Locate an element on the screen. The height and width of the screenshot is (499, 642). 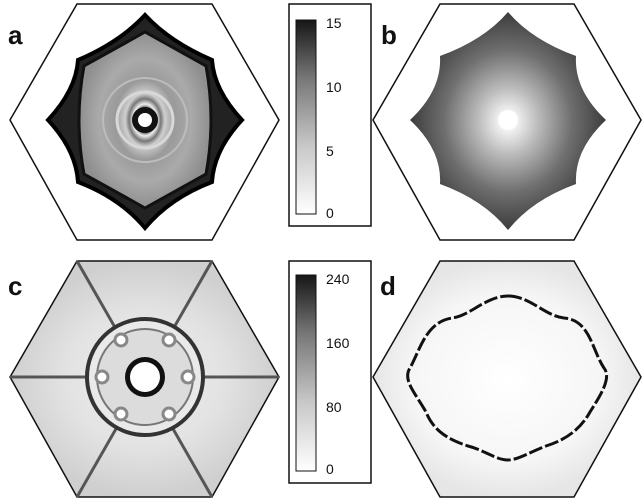
panel-d-wavy-contour is located at coordinates (507, 378).